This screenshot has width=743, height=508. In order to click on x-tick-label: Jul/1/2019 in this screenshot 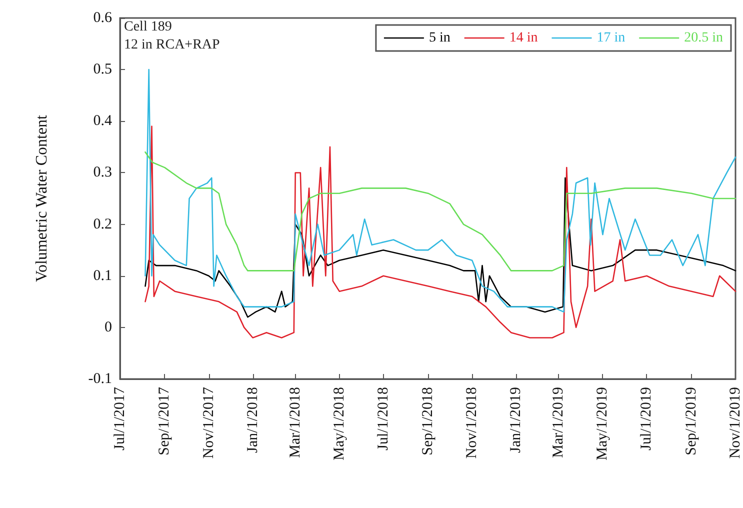, I will do `click(646, 418)`.